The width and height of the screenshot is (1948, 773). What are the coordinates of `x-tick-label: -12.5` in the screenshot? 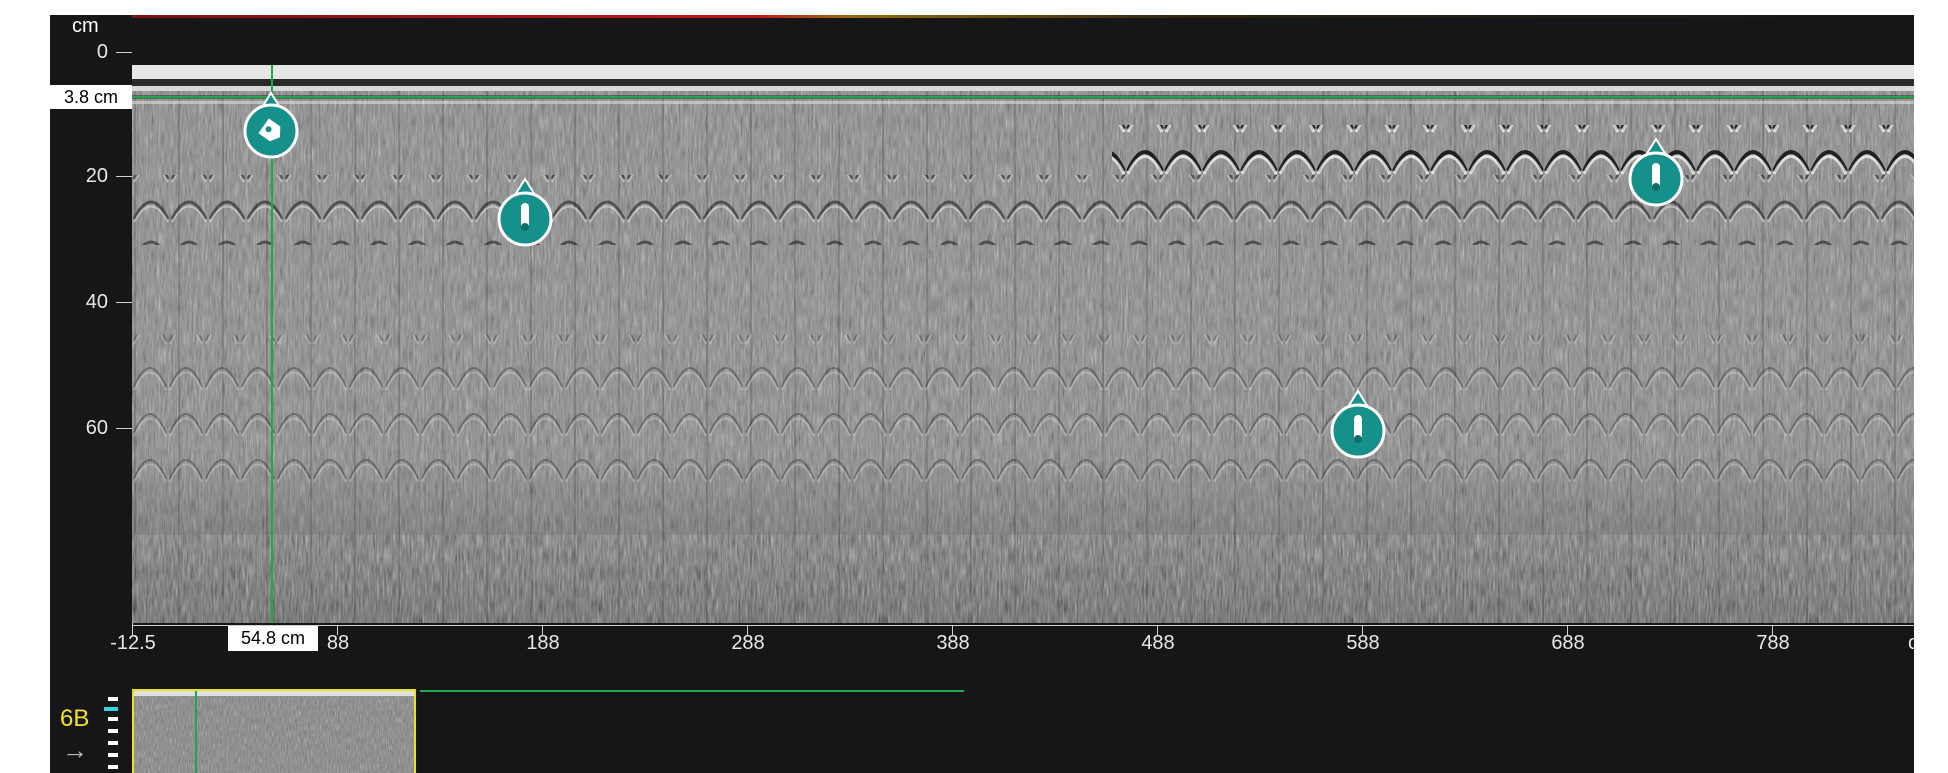 It's located at (133, 643).